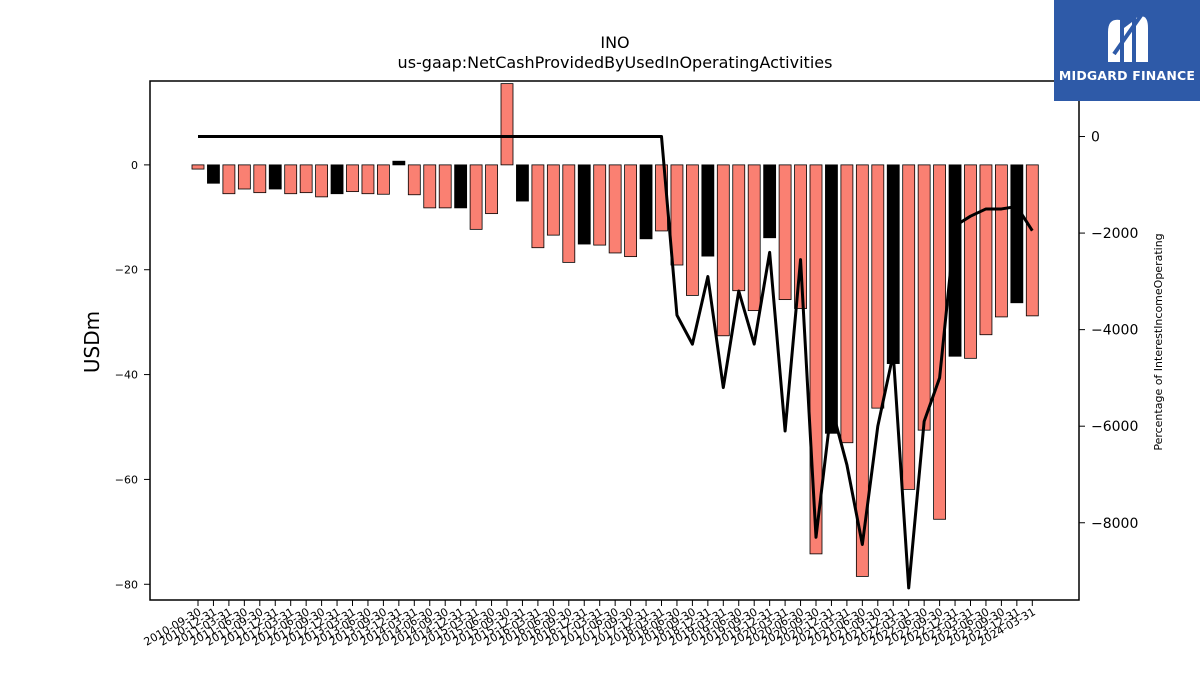 This screenshot has width=1200, height=675. What do you see at coordinates (1114, 234) in the screenshot?
I see `y-right-tick-label: −2000` at bounding box center [1114, 234].